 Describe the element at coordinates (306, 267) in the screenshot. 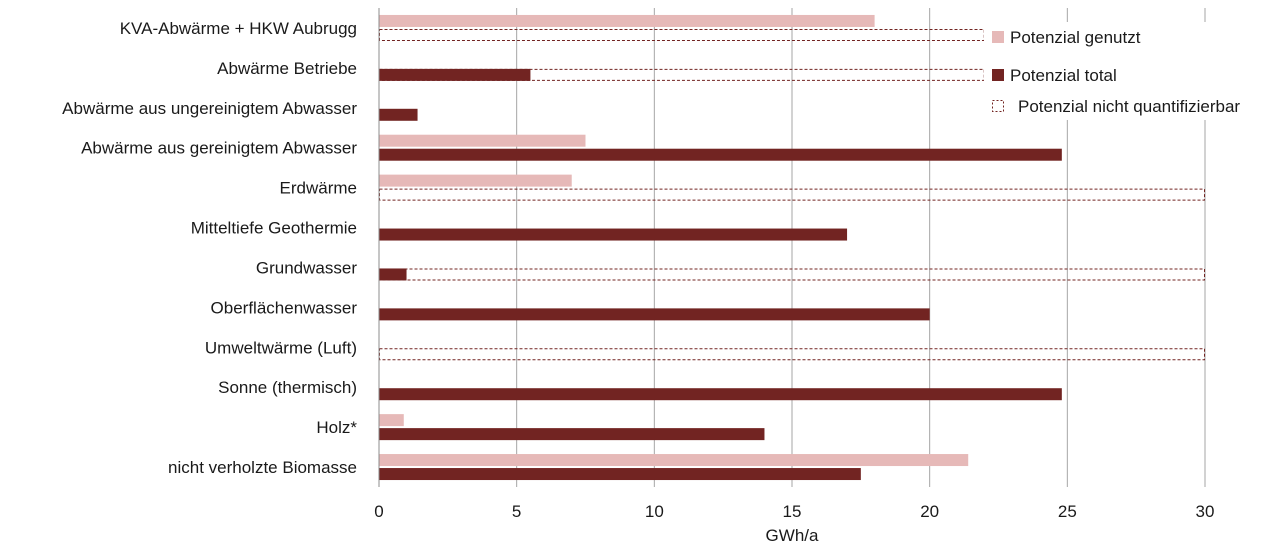

I see `category-label: Grundwasser` at that location.